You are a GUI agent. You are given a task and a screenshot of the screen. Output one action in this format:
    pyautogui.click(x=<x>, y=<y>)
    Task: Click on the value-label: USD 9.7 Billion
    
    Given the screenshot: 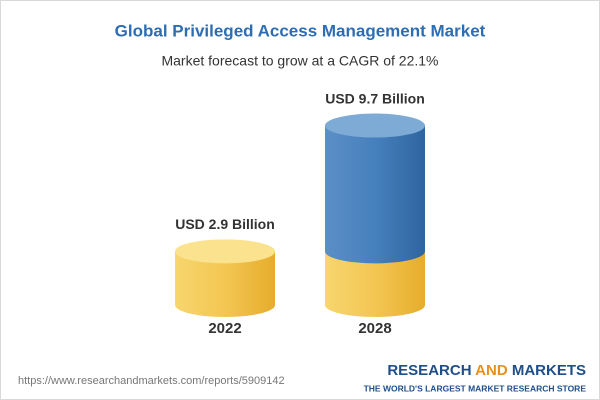 What is the action you would take?
    pyautogui.click(x=375, y=98)
    